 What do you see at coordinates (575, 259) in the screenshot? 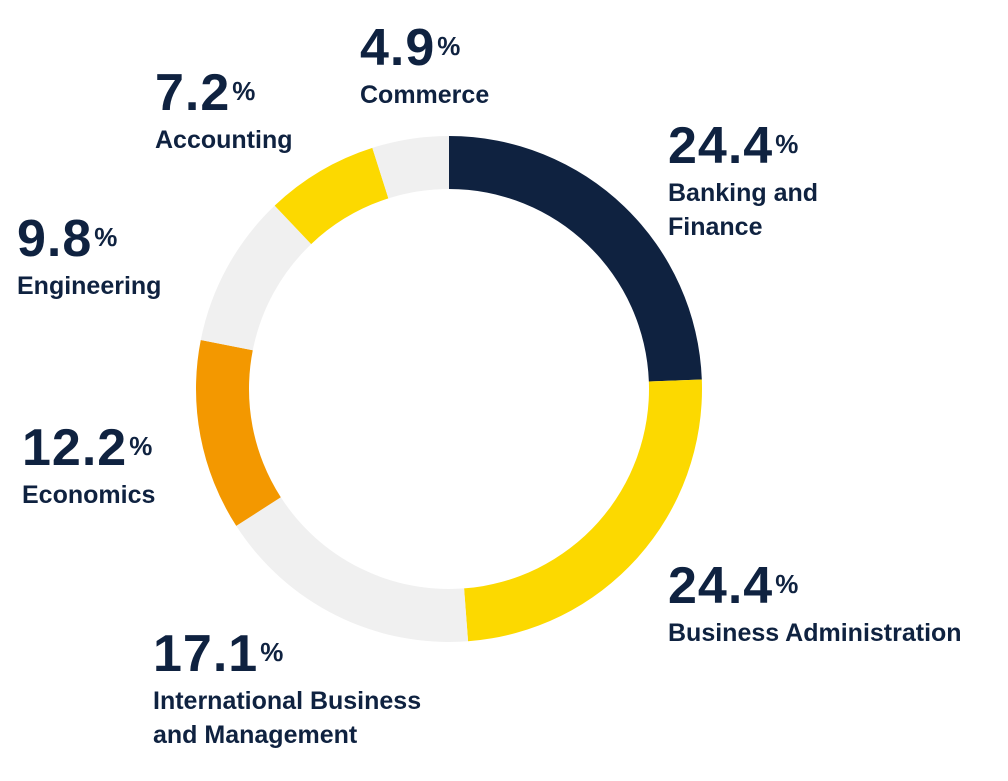
I see `donut-slice-banking-and-finance` at bounding box center [575, 259].